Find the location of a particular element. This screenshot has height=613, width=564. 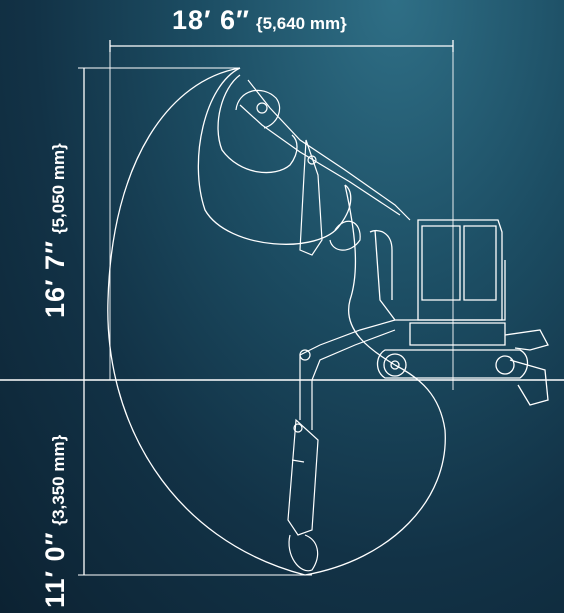

reach-imperial: 18′ 6″ is located at coordinates (211, 20).